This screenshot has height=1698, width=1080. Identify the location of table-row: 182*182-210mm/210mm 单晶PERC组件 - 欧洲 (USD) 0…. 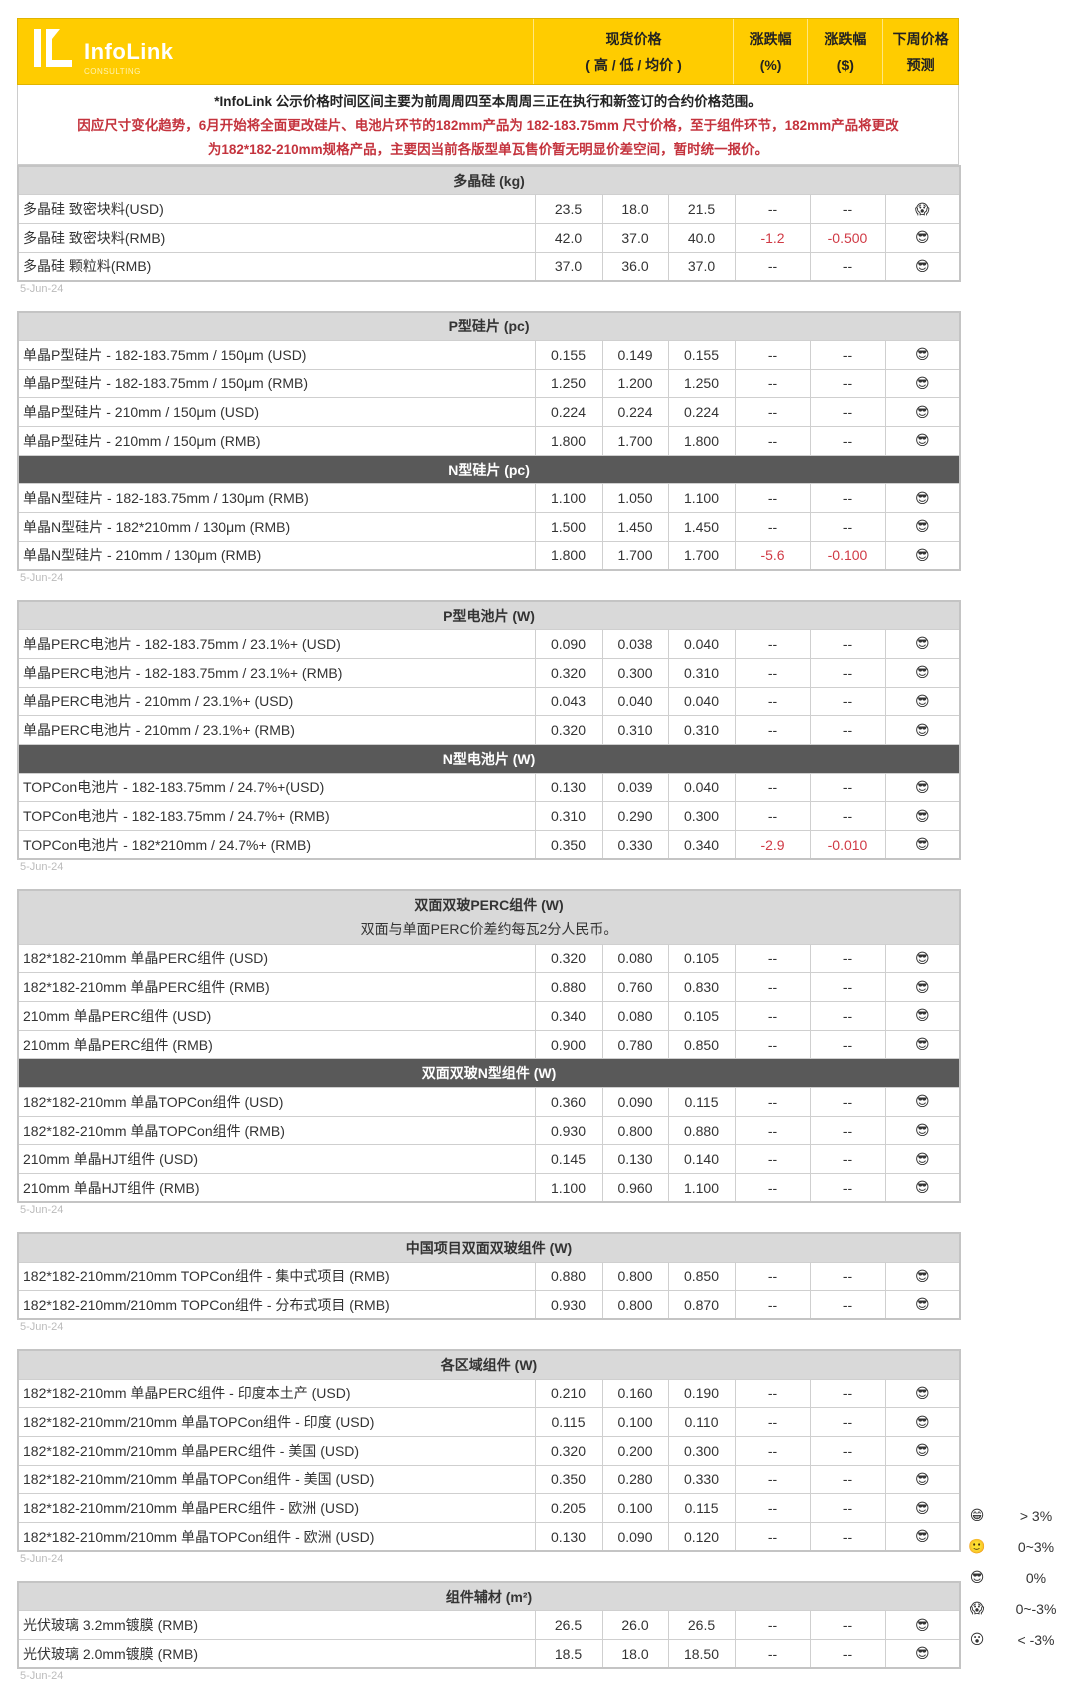
(489, 1508).